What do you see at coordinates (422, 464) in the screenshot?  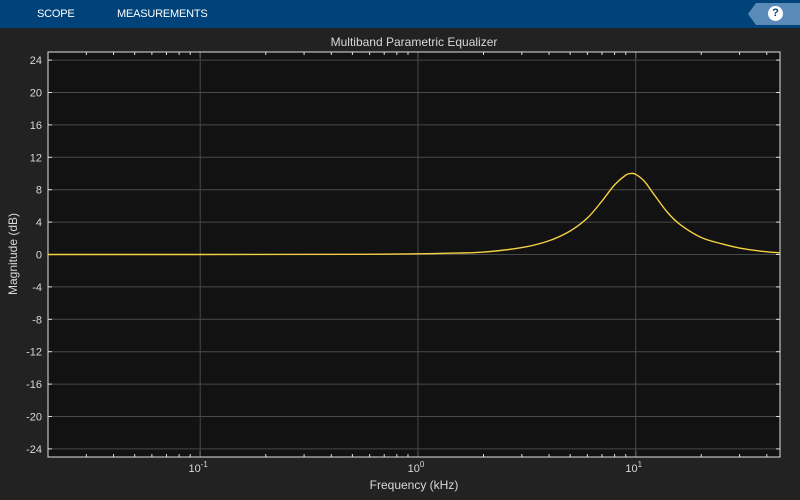 I see `x-tick-exponent: 0` at bounding box center [422, 464].